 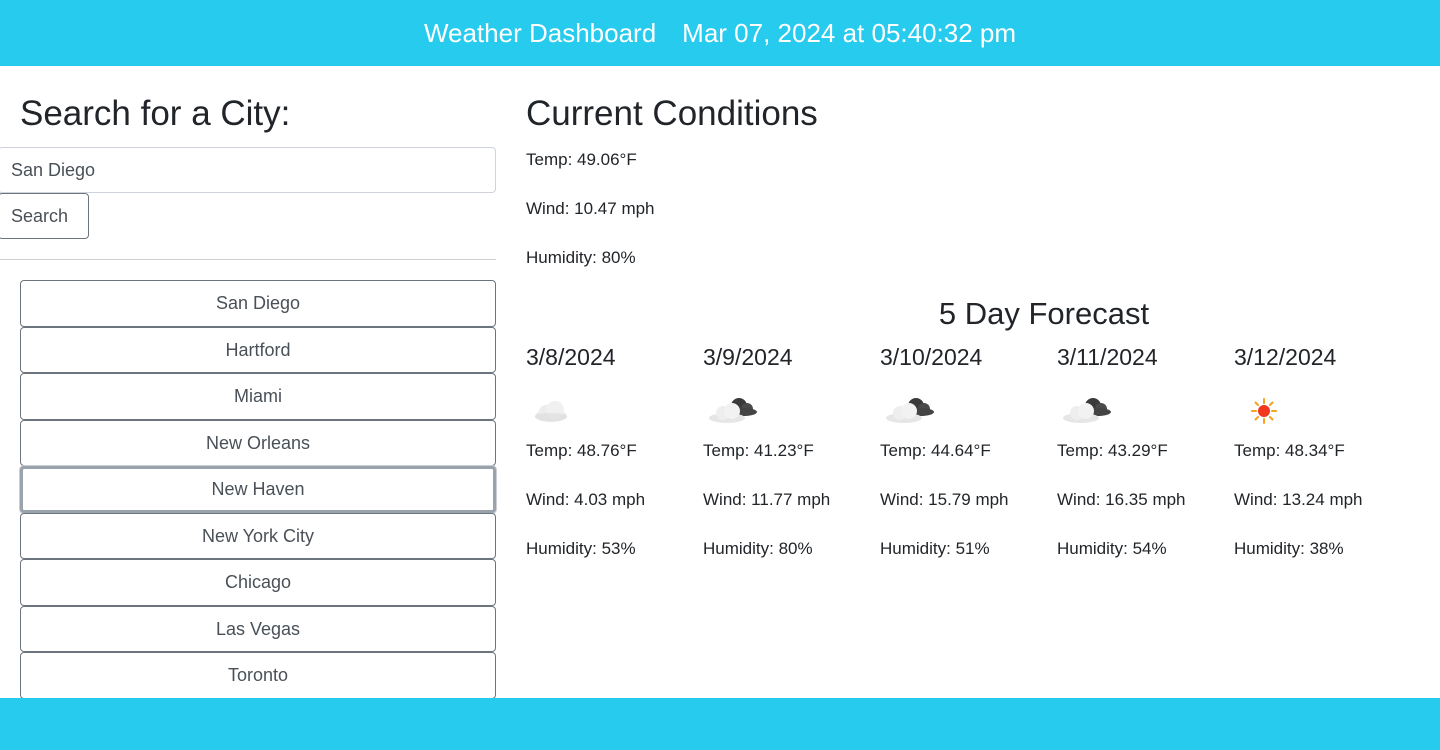 What do you see at coordinates (1112, 450) in the screenshot?
I see `forecast-temp: Temp: 43.29°F` at bounding box center [1112, 450].